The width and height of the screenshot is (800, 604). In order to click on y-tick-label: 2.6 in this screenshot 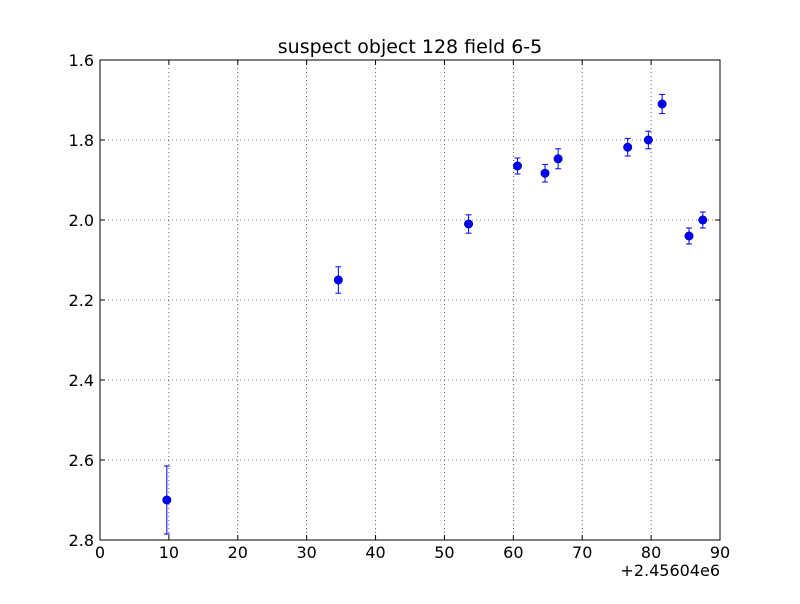, I will do `click(81, 460)`.